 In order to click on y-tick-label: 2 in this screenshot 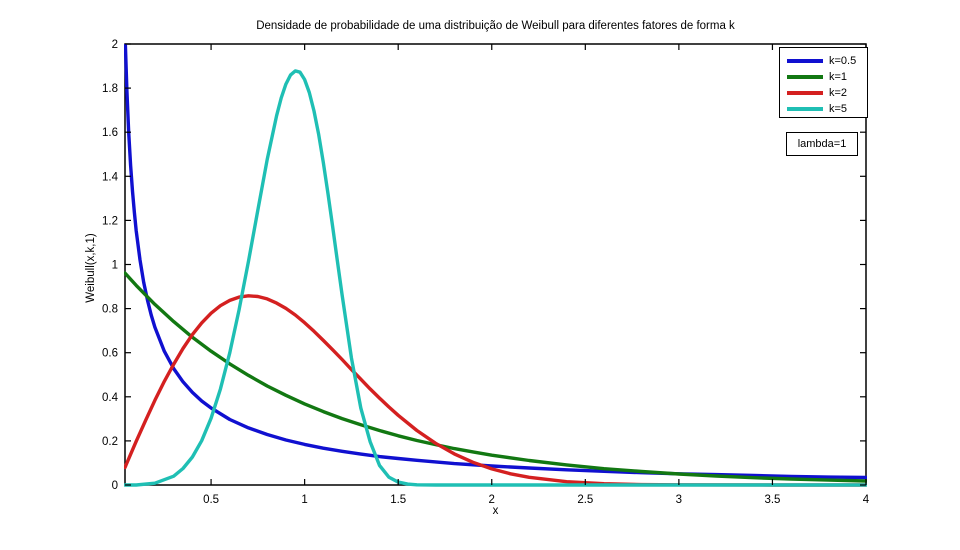, I will do `click(115, 45)`.